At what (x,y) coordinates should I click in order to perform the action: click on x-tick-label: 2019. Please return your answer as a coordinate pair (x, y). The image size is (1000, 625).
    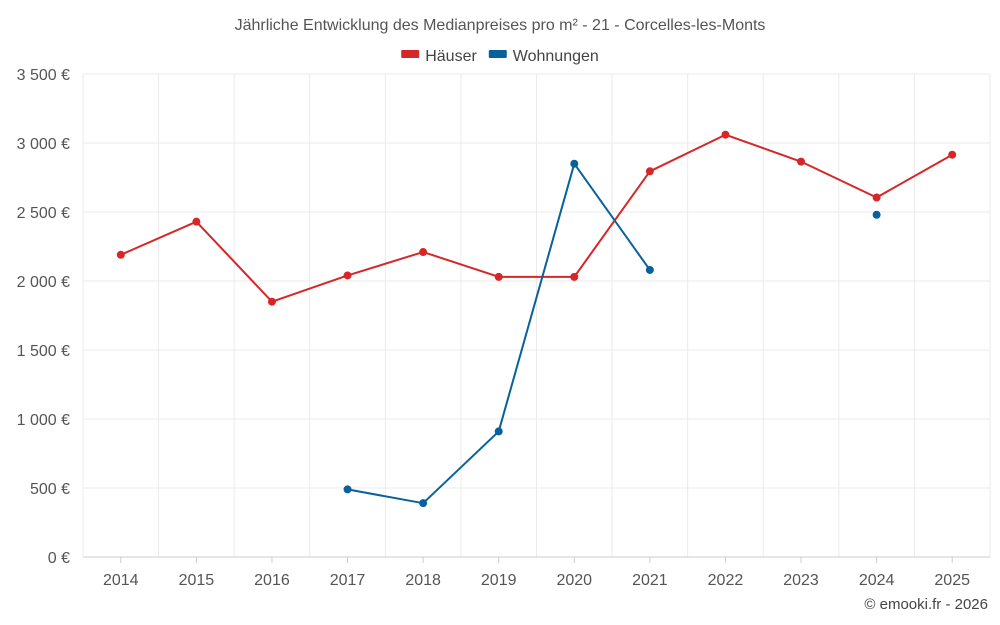
    Looking at the image, I should click on (499, 580).